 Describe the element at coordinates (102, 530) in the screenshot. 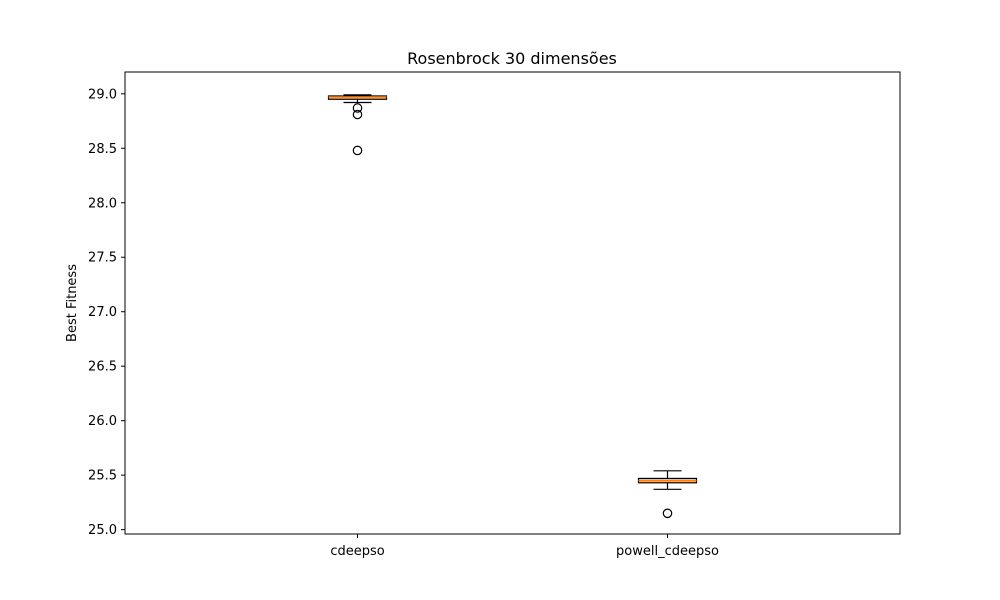

I see `y-tick-label: 25.0` at that location.